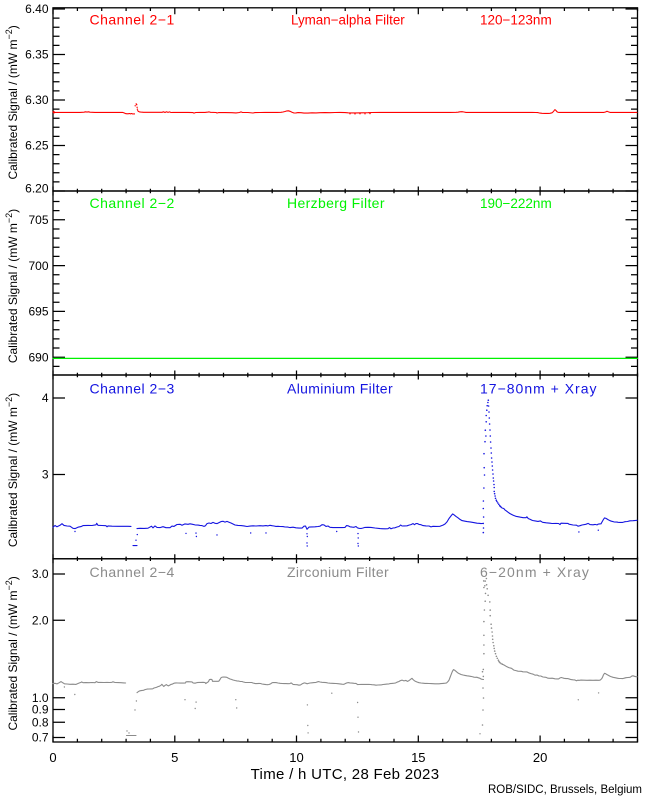  I want to click on svg-text: 1.0, so click(40, 698).